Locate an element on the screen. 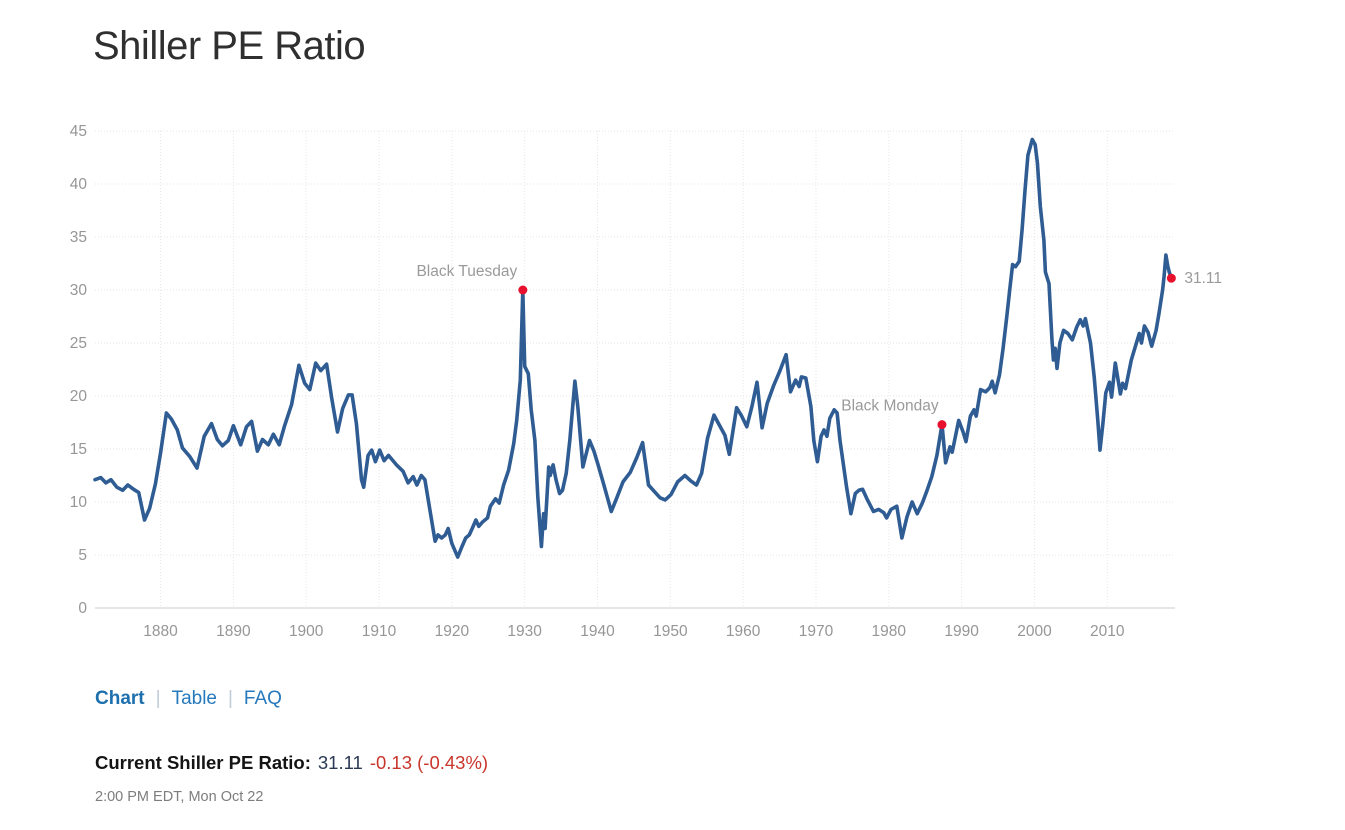 The height and width of the screenshot is (830, 1345). y-tick-label: 30 is located at coordinates (79, 290).